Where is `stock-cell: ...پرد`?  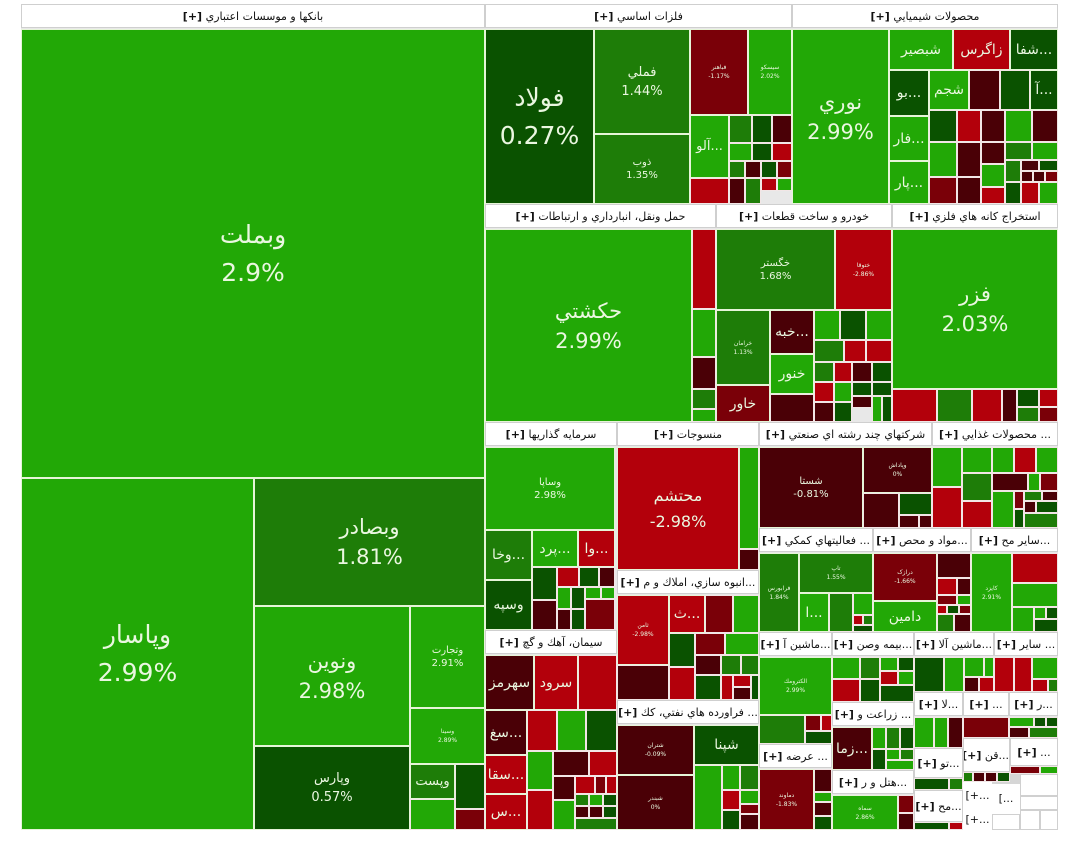
stock-cell: ...پرد is located at coordinates (555, 548).